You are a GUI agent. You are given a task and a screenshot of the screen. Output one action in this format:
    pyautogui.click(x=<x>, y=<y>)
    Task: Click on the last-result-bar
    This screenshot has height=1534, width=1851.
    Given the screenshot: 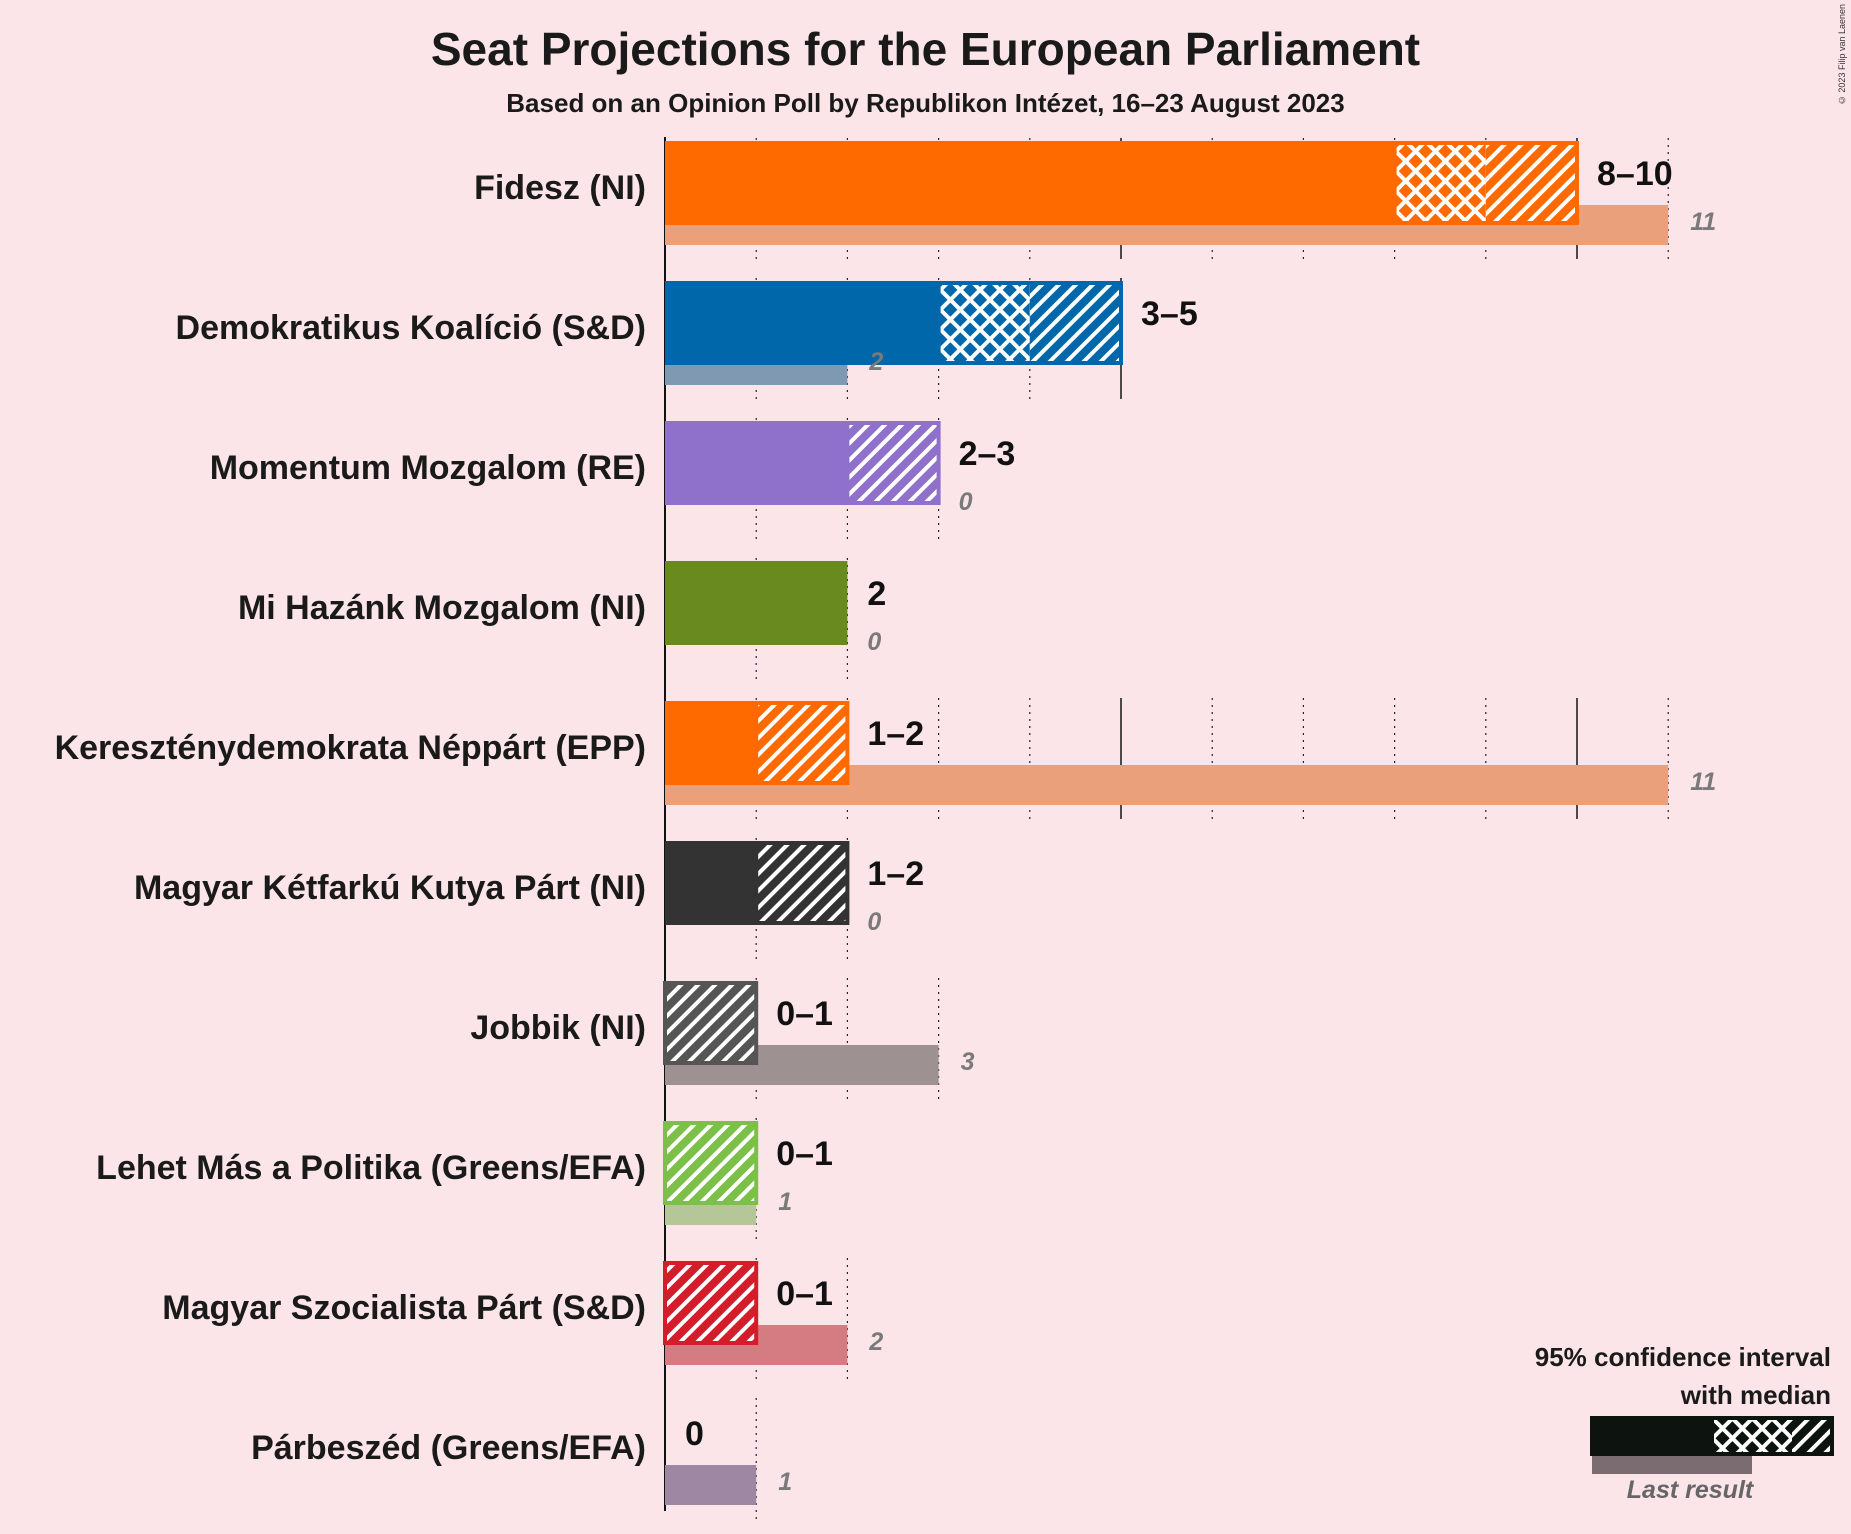 What is the action you would take?
    pyautogui.click(x=711, y=1485)
    